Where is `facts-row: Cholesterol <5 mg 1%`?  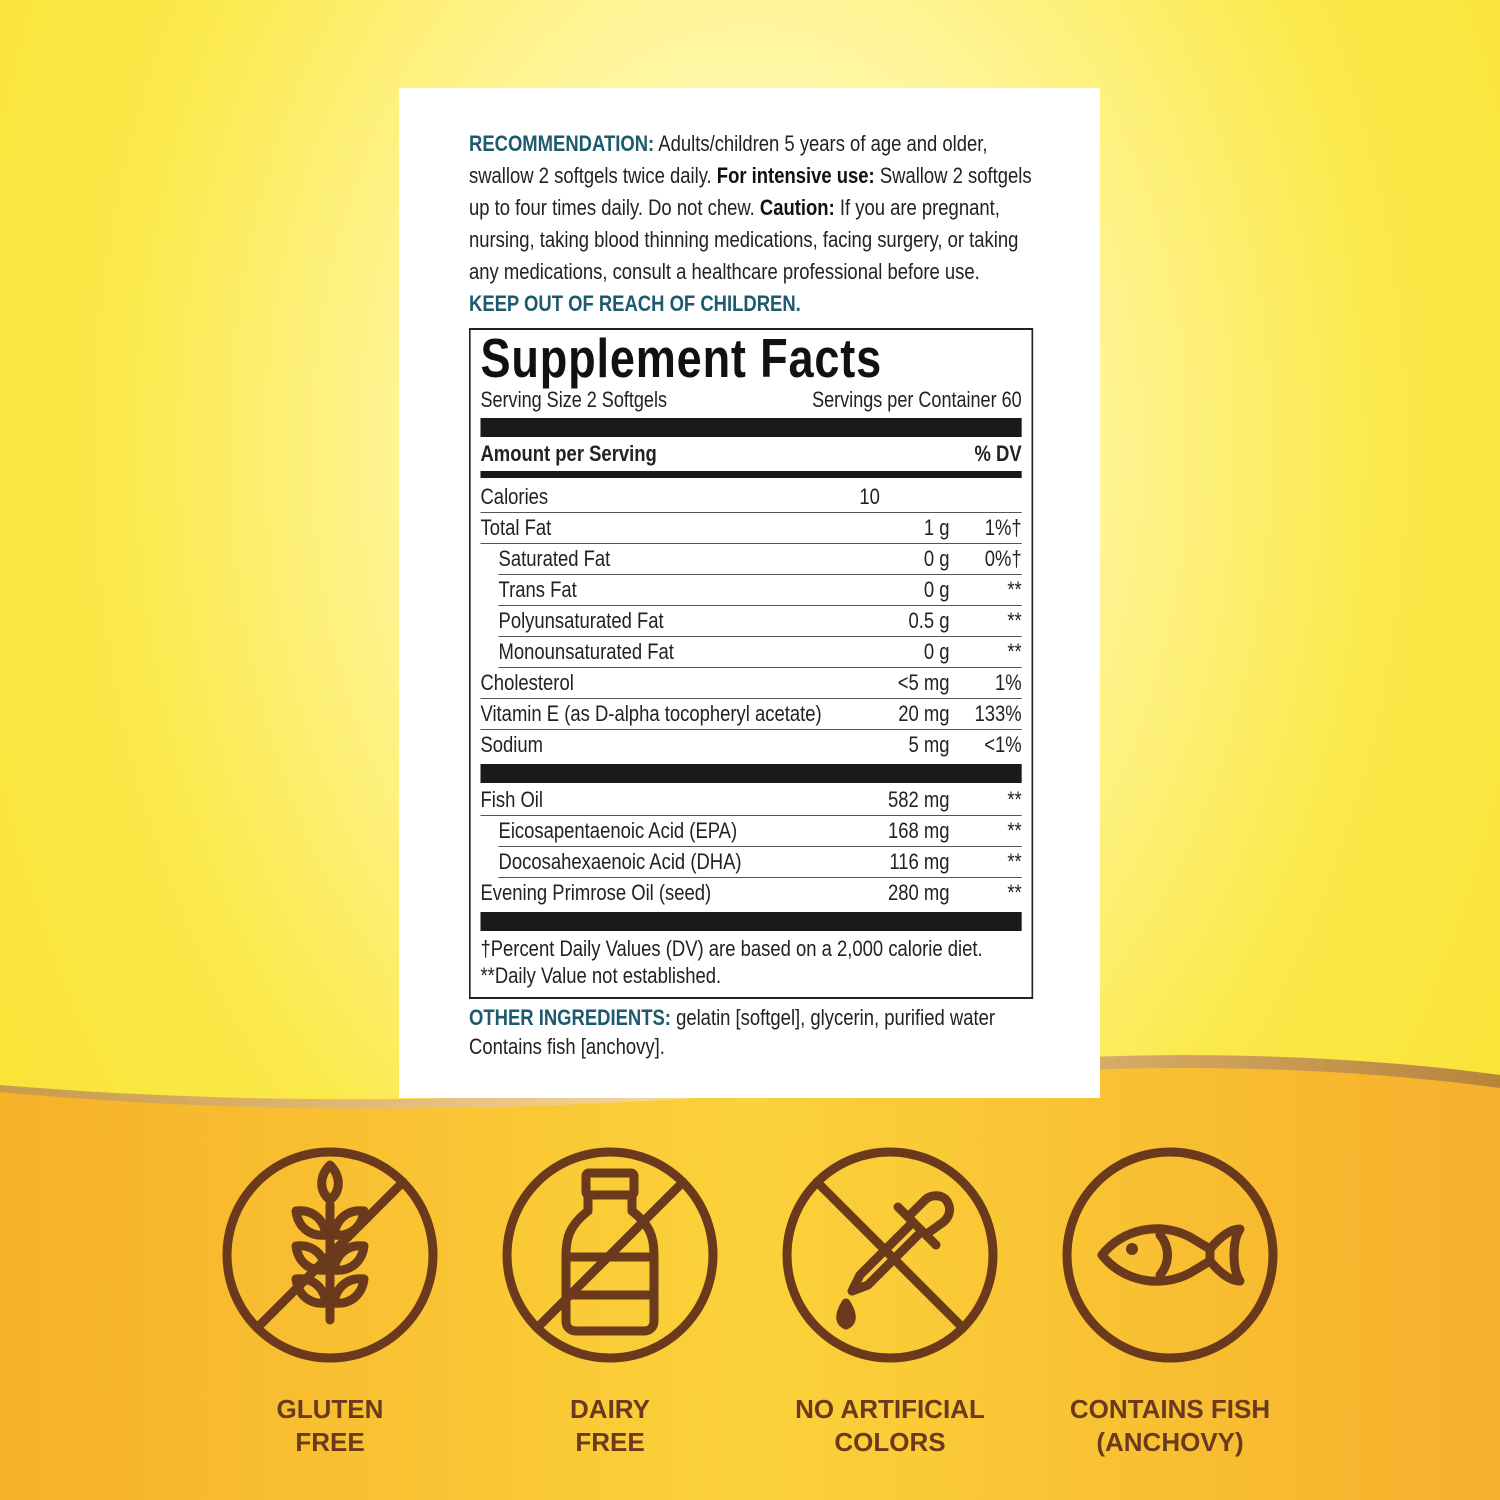
facts-row: Cholesterol <5 mg 1% is located at coordinates (751, 683).